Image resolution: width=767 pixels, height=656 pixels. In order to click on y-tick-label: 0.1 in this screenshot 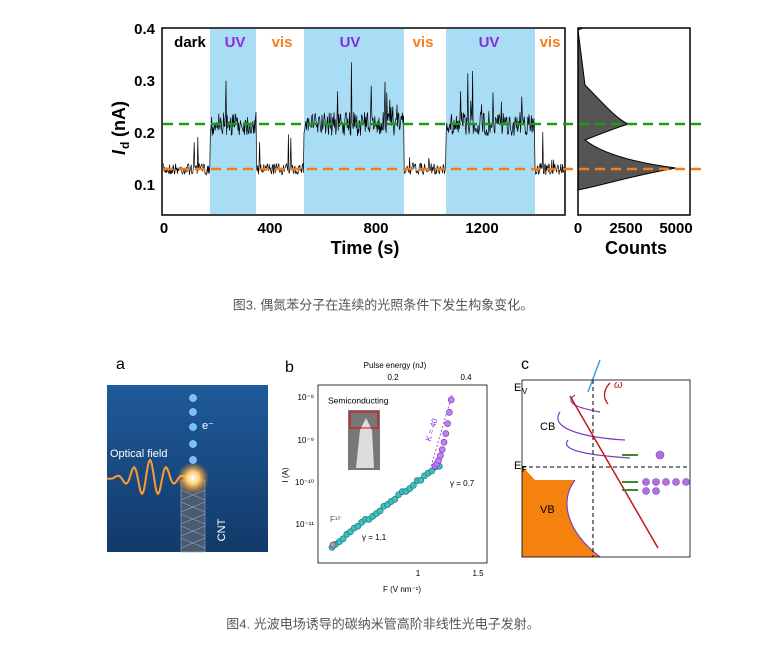, I will do `click(144, 185)`.